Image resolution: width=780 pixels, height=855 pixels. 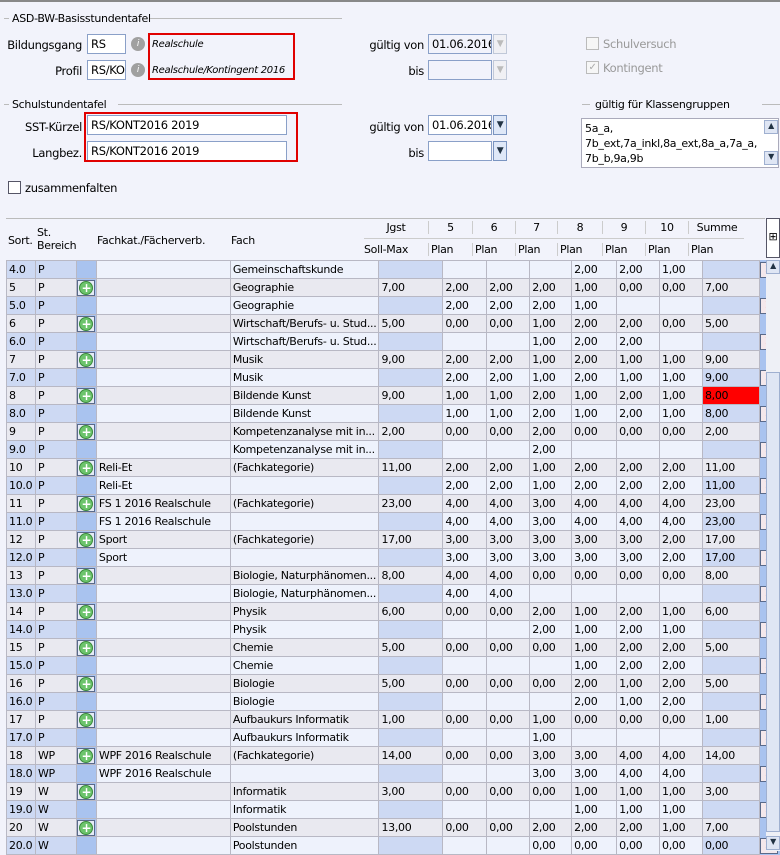 What do you see at coordinates (771, 127) in the screenshot?
I see `scroll-up-button: ▲` at bounding box center [771, 127].